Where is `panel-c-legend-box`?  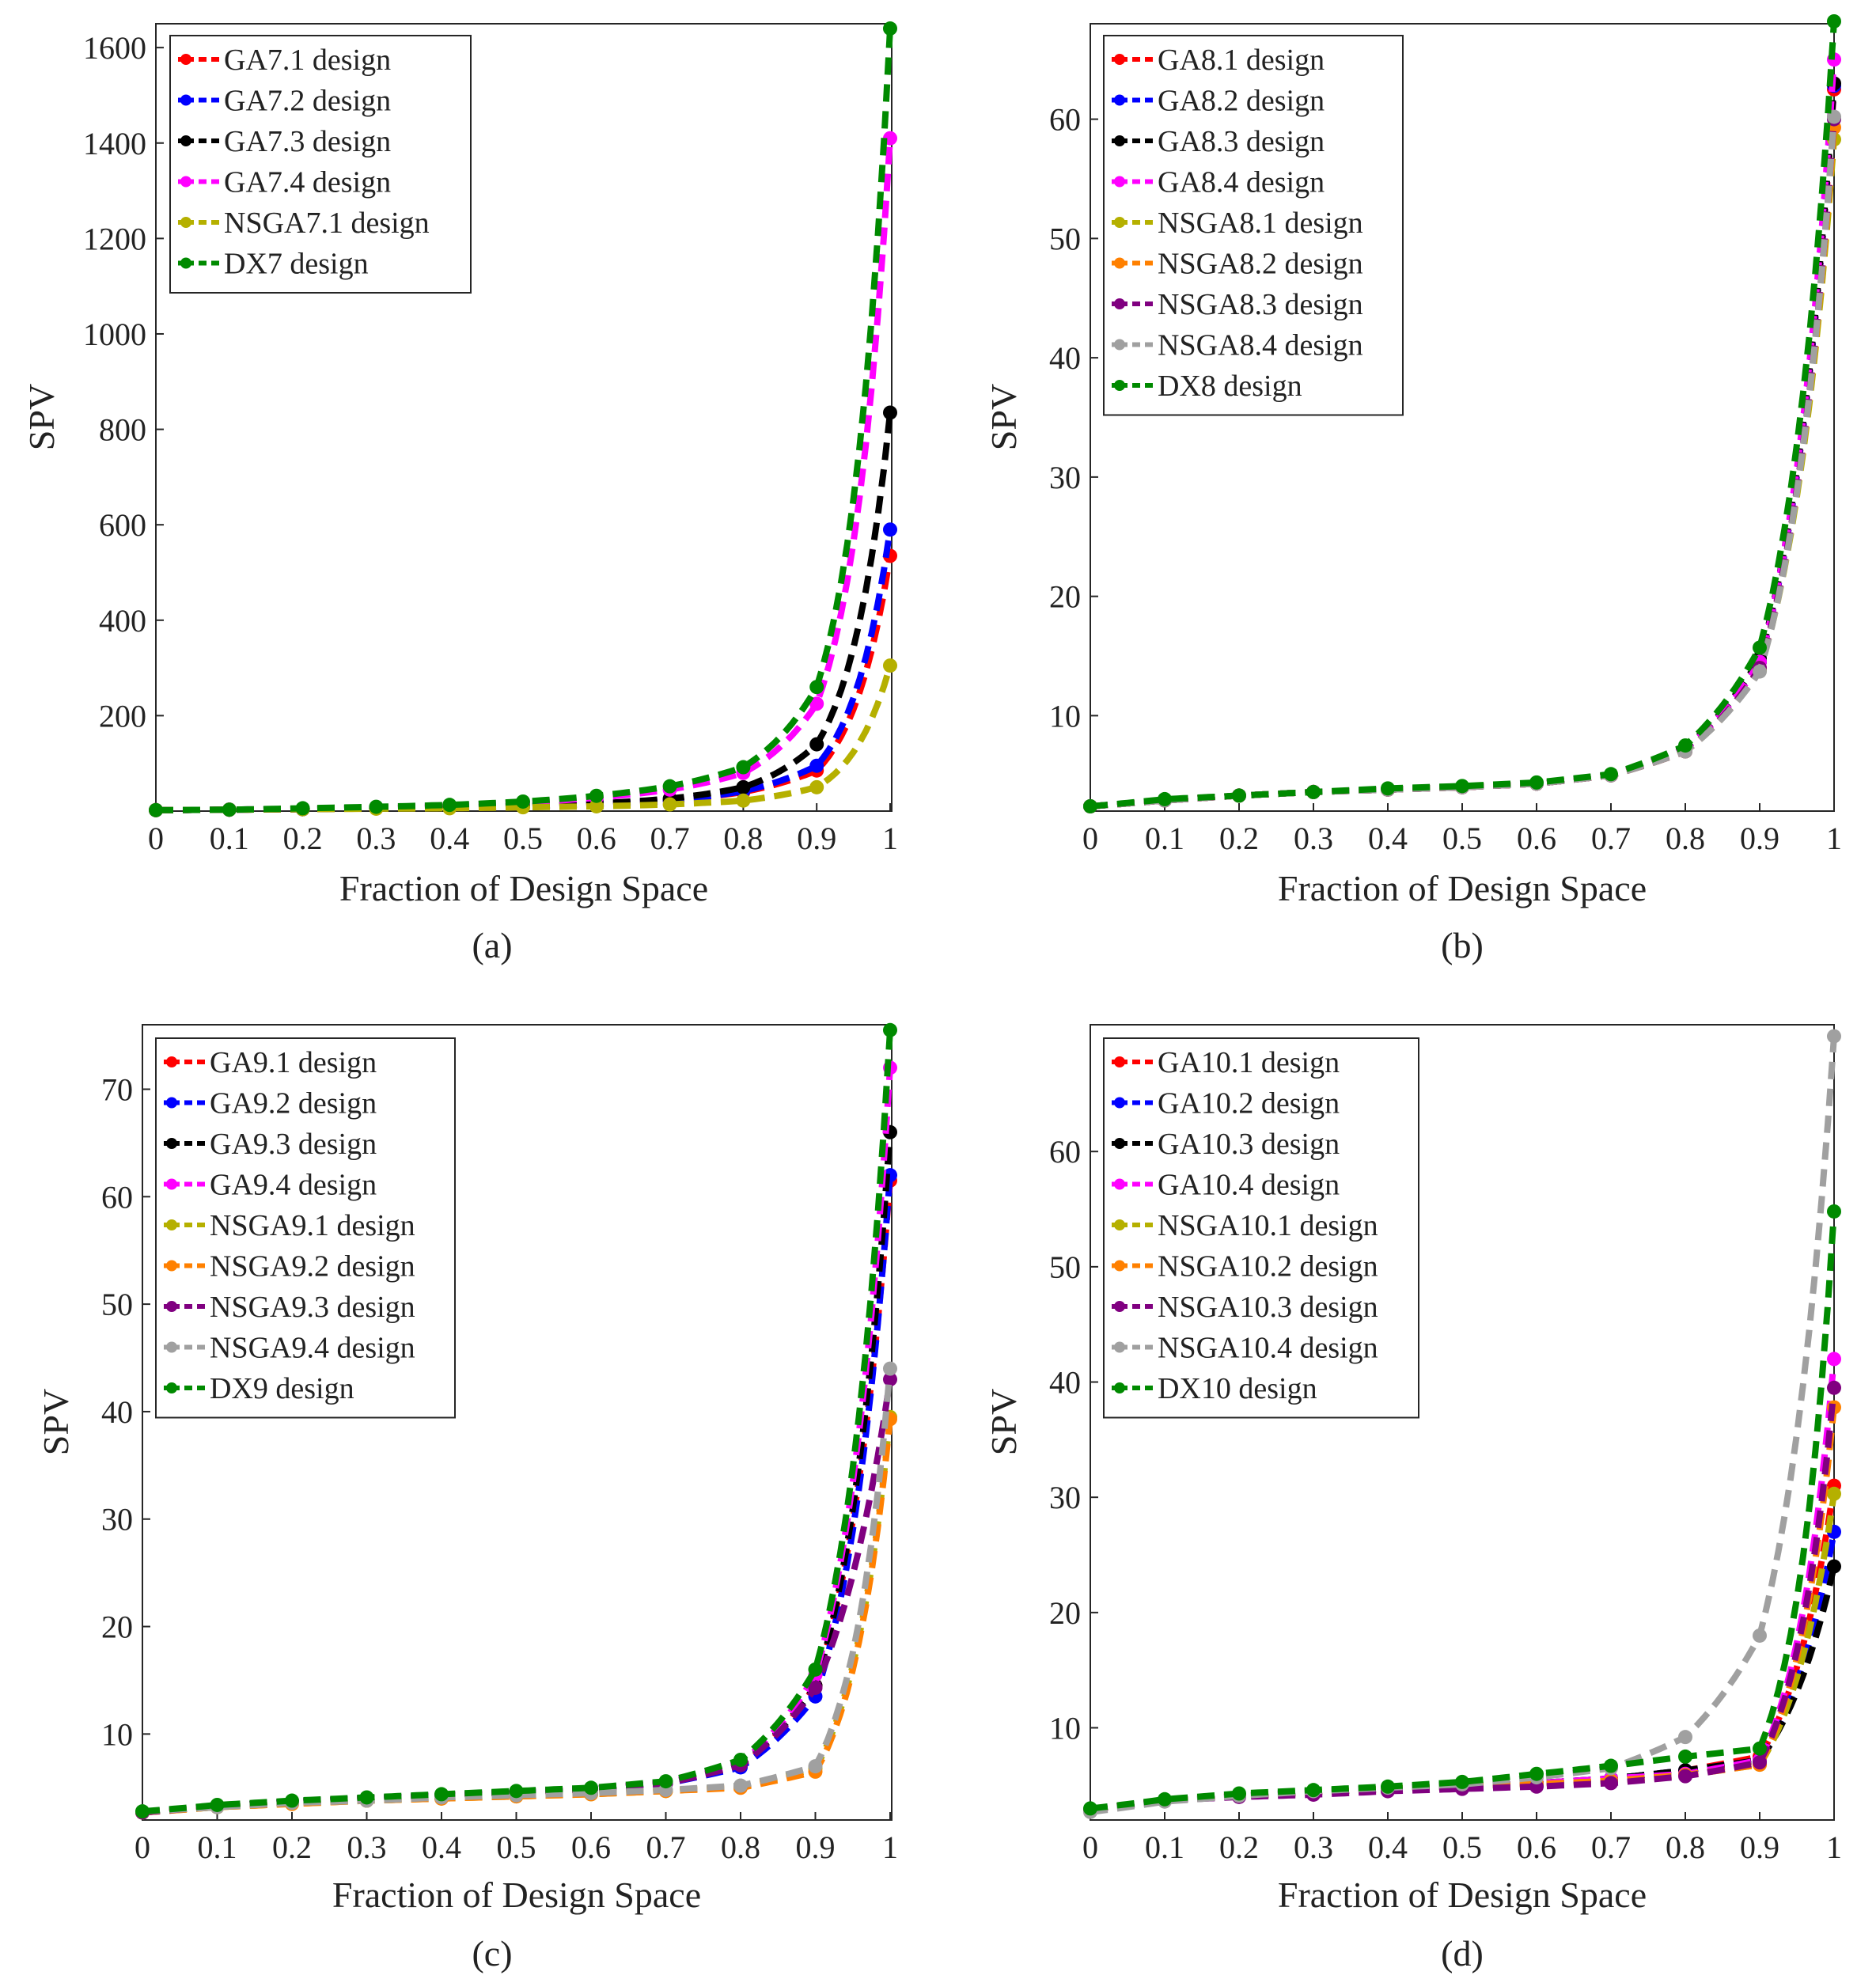 panel-c-legend-box is located at coordinates (305, 1228).